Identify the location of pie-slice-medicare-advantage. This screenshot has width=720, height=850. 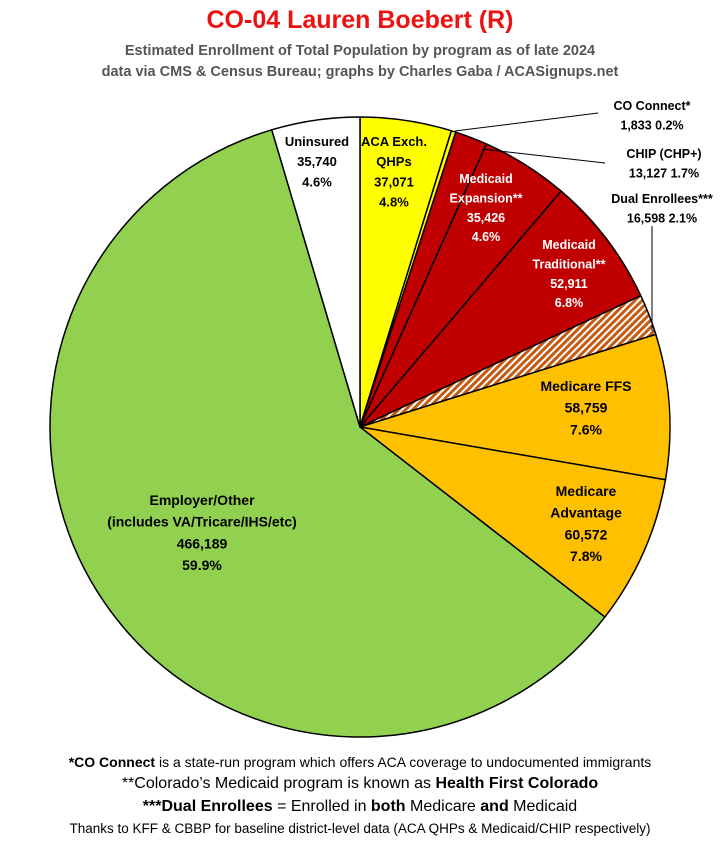
(513, 522).